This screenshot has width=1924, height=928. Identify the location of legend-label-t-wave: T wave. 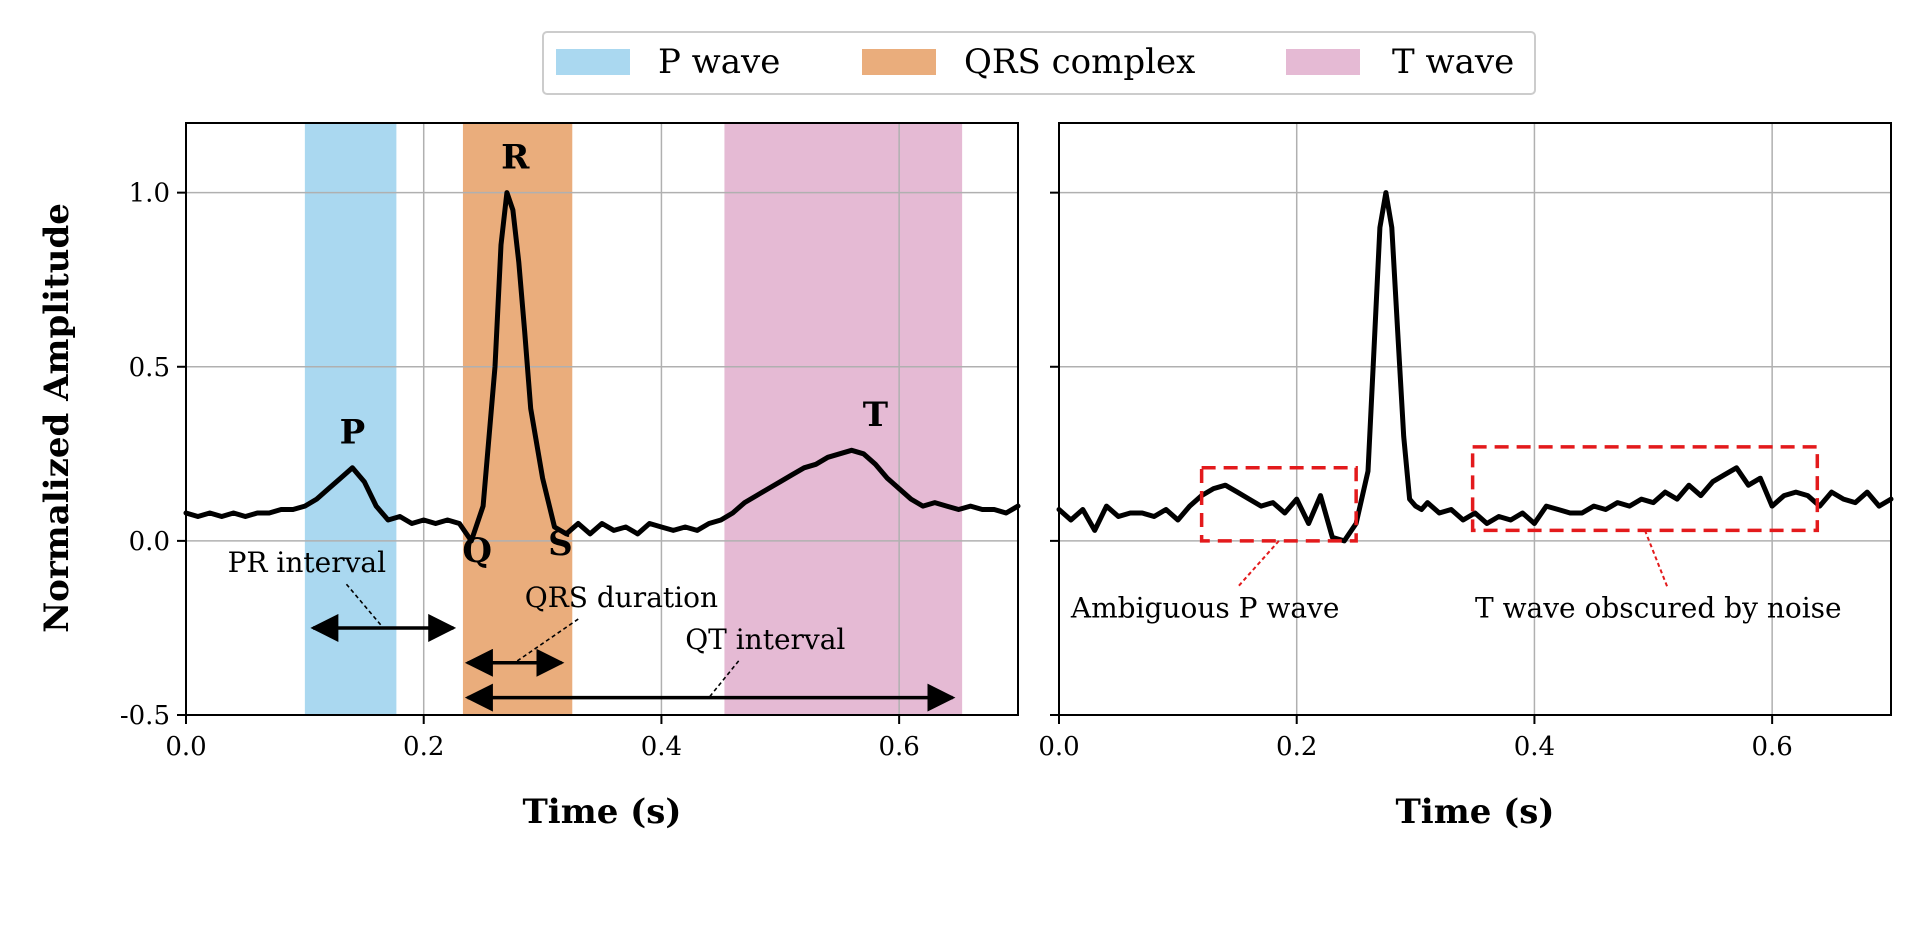
(1453, 62).